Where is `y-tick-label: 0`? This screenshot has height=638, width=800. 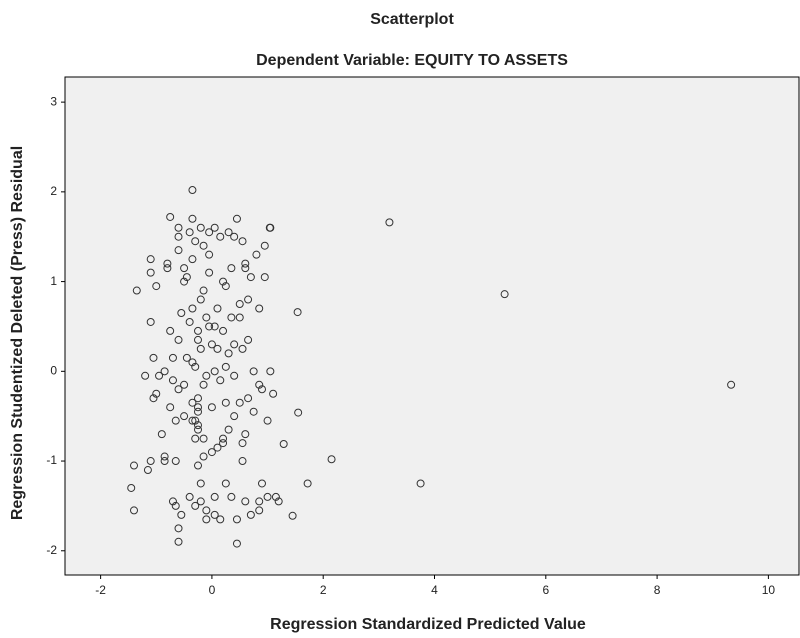 y-tick-label: 0 is located at coordinates (53, 370).